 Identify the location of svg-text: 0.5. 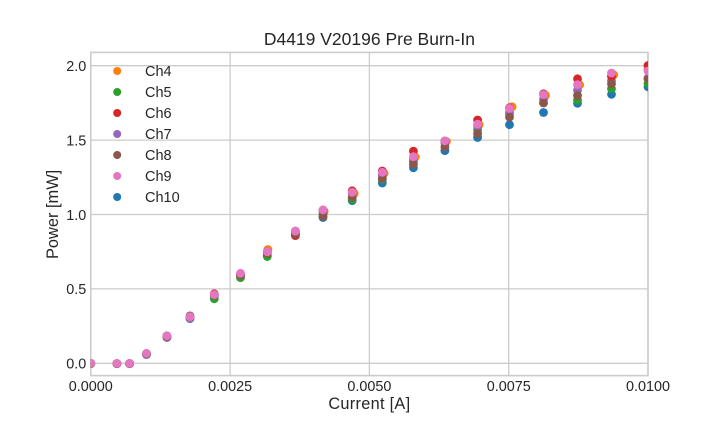
(76, 290).